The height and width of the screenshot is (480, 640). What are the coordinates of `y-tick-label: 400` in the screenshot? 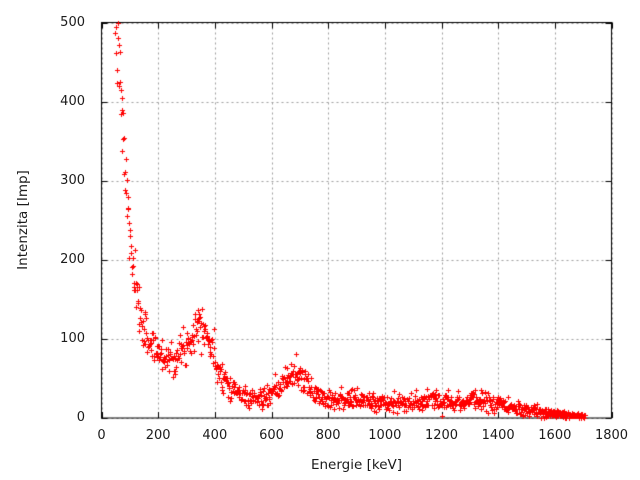 It's located at (72, 101).